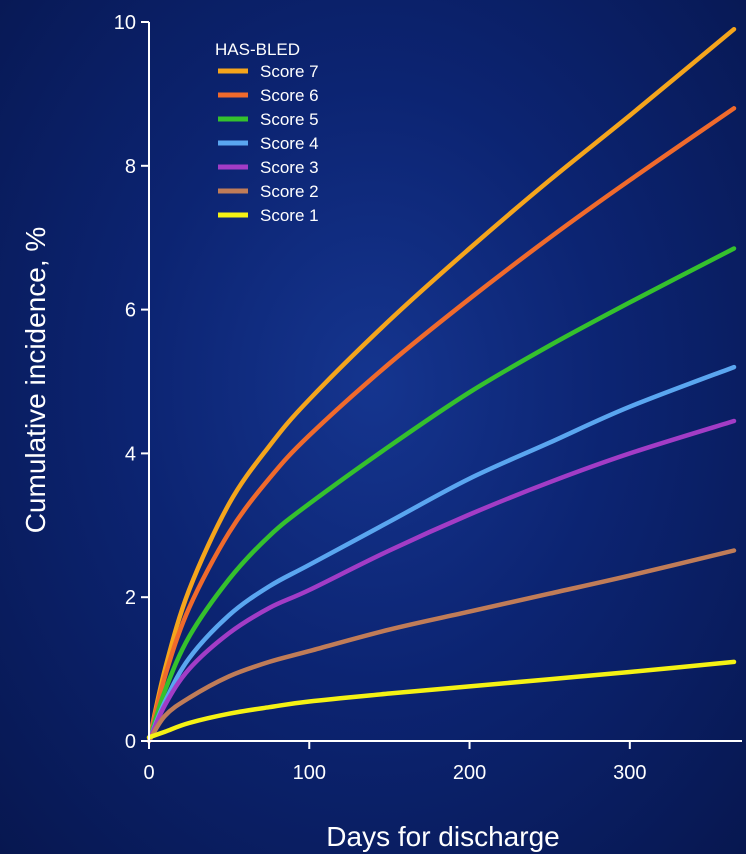 This screenshot has height=854, width=746. What do you see at coordinates (130, 454) in the screenshot?
I see `y-tick-label: 4` at bounding box center [130, 454].